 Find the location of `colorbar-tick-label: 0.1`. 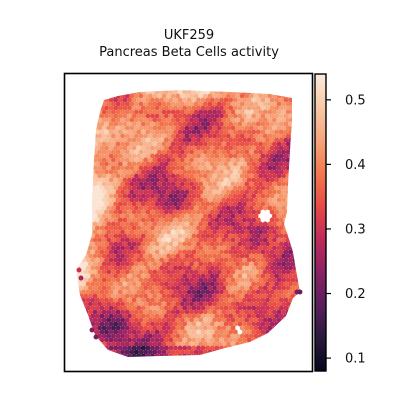

colorbar-tick-label: 0.1 is located at coordinates (355, 359).